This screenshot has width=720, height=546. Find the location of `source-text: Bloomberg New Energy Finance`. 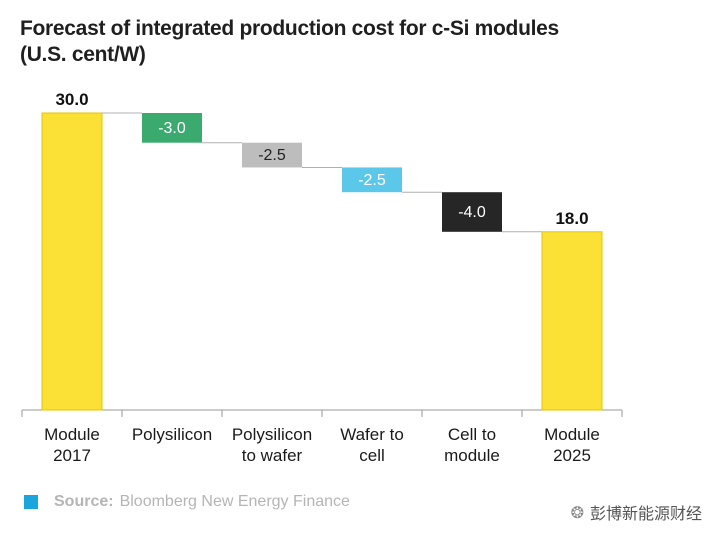

source-text: Bloomberg New Energy Finance is located at coordinates (234, 501).